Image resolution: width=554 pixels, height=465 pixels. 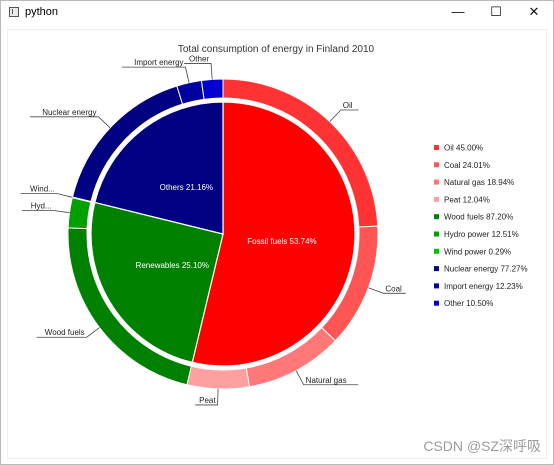 I want to click on outer-slice-hyd, so click(x=79, y=213).